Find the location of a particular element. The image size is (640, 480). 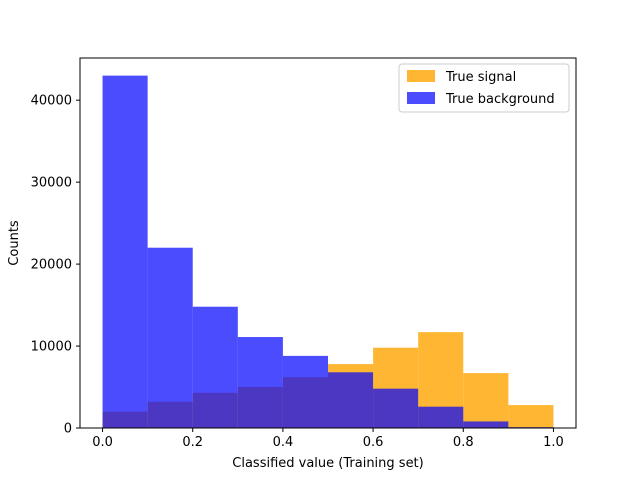

y-tick-label-4: 40000 is located at coordinates (51, 101).